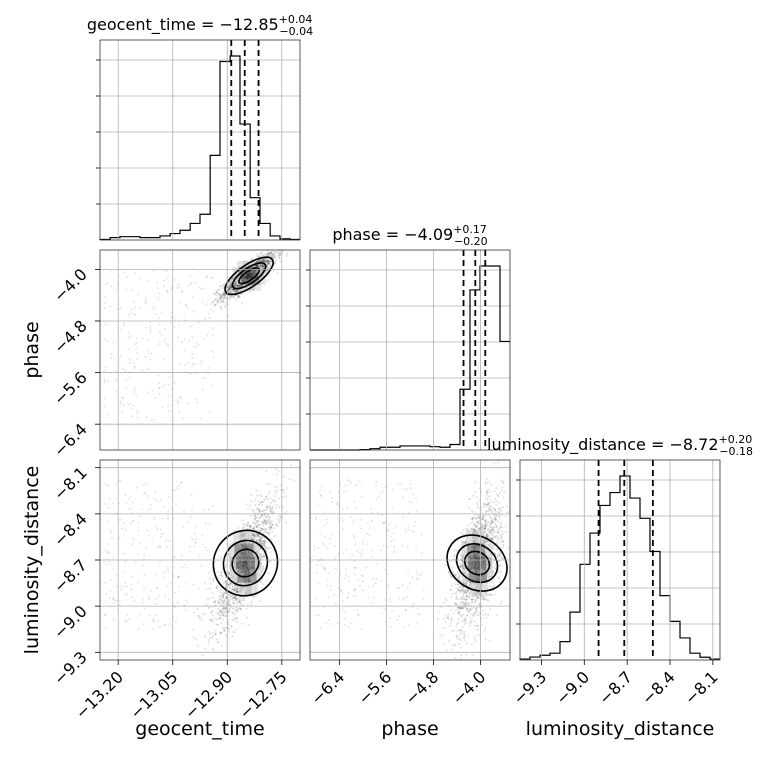 The width and height of the screenshot is (760, 760). Describe the element at coordinates (198, 140) in the screenshot. I see `hist-geocent_time` at that location.